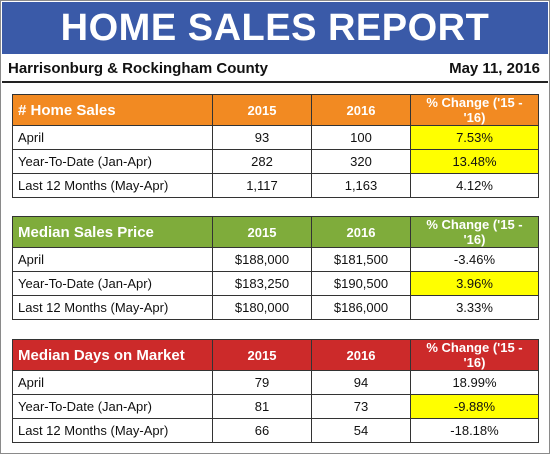 The image size is (550, 454). I want to click on table-row: Last 12 Months (May-Apr) 66 54 -18.18%, so click(275, 430).